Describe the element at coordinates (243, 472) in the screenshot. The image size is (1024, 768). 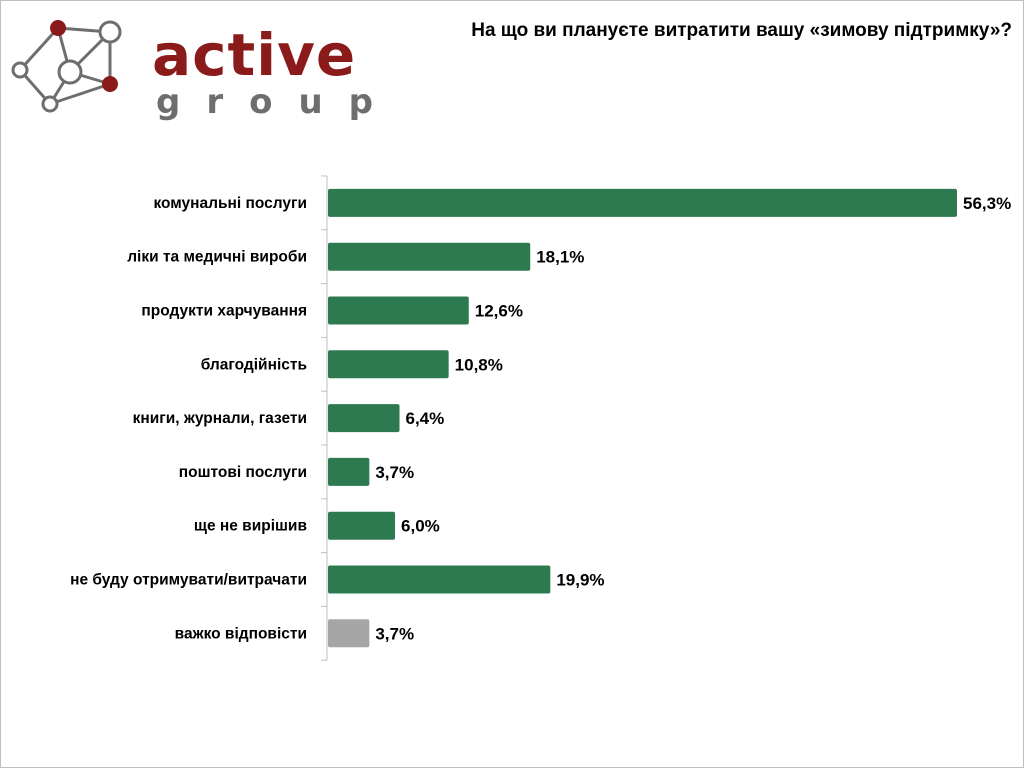
I see `category-label: поштові послуги` at that location.